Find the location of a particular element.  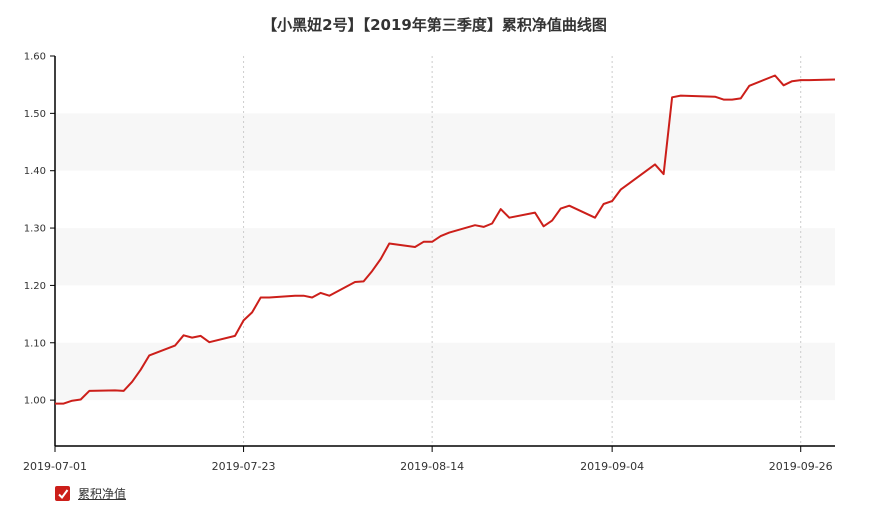

checkbox-checked-icon is located at coordinates (62, 493).